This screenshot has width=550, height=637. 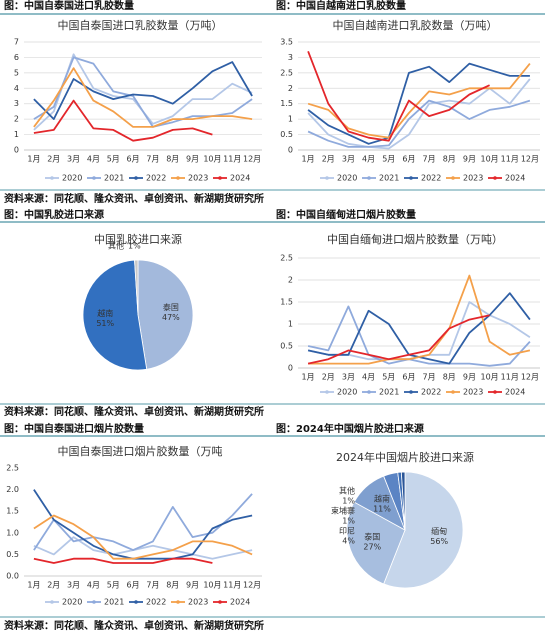 I want to click on y-tick-label: 5, so click(x=16, y=72).